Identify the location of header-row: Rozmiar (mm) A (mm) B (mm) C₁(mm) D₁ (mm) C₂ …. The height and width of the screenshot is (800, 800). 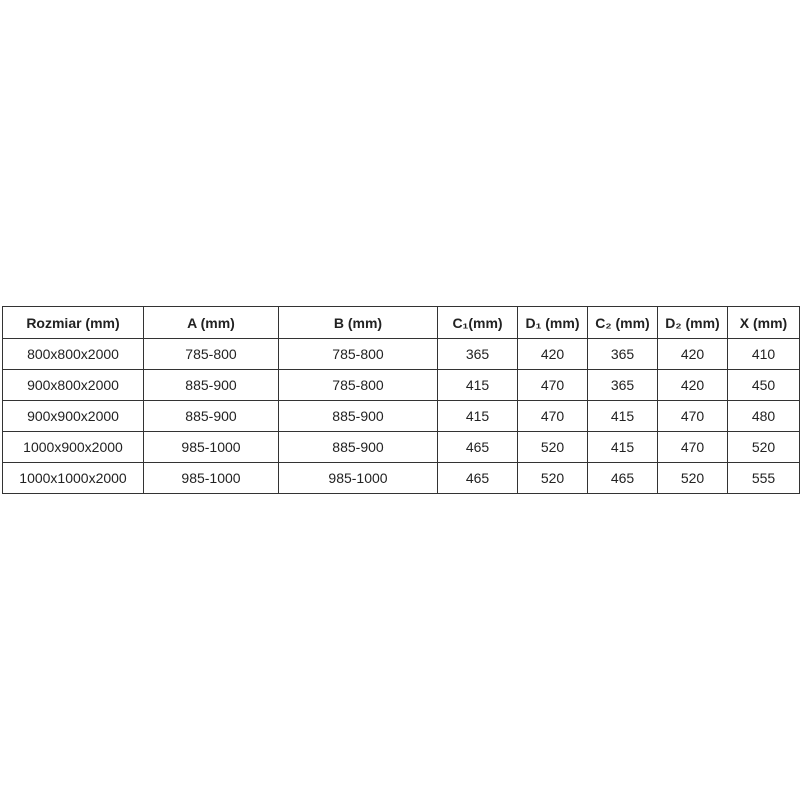
(401, 322).